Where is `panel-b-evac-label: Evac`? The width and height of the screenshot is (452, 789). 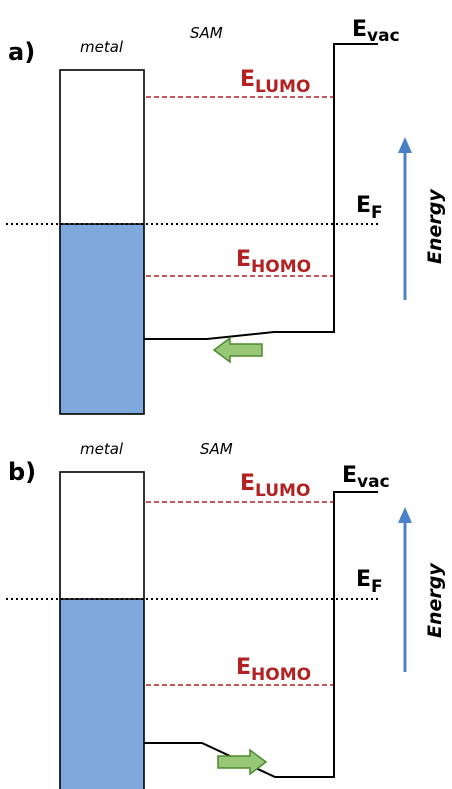 panel-b-evac-label: Evac is located at coordinates (366, 477).